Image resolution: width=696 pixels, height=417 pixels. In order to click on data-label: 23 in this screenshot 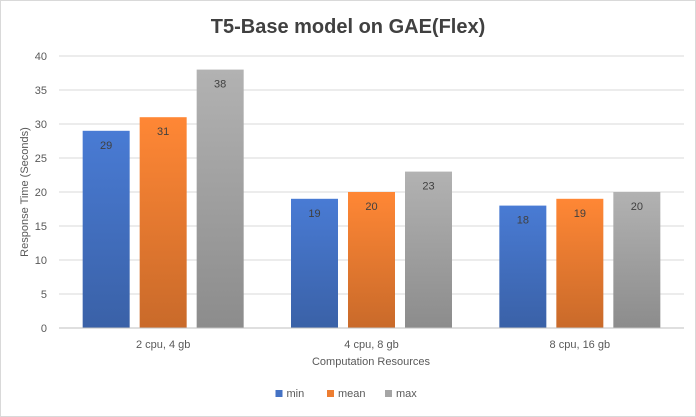, I will do `click(428, 187)`.